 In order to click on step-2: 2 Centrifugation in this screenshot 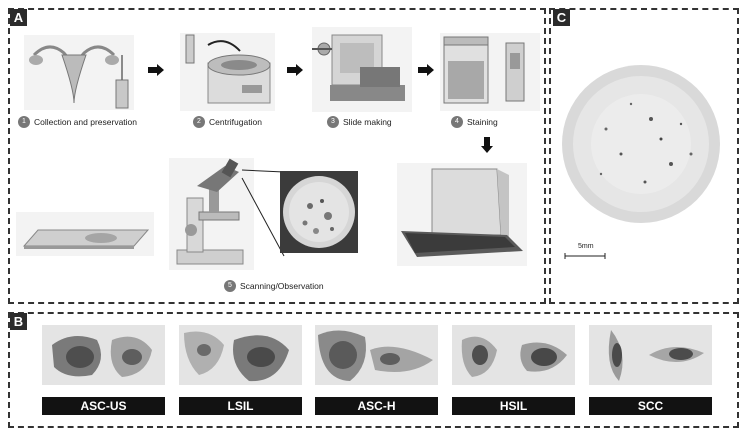, I will do `click(227, 122)`.